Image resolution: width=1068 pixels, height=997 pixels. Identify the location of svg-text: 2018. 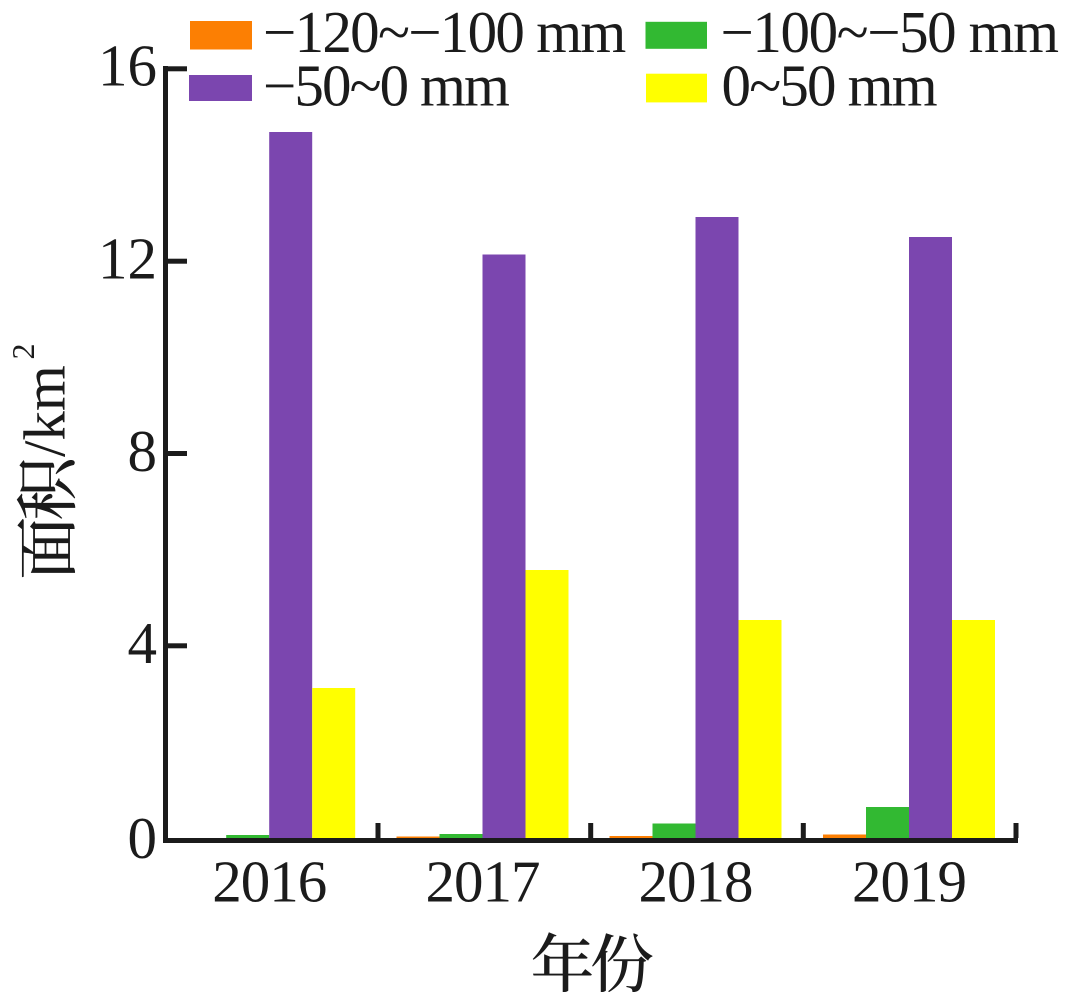
(696, 882).